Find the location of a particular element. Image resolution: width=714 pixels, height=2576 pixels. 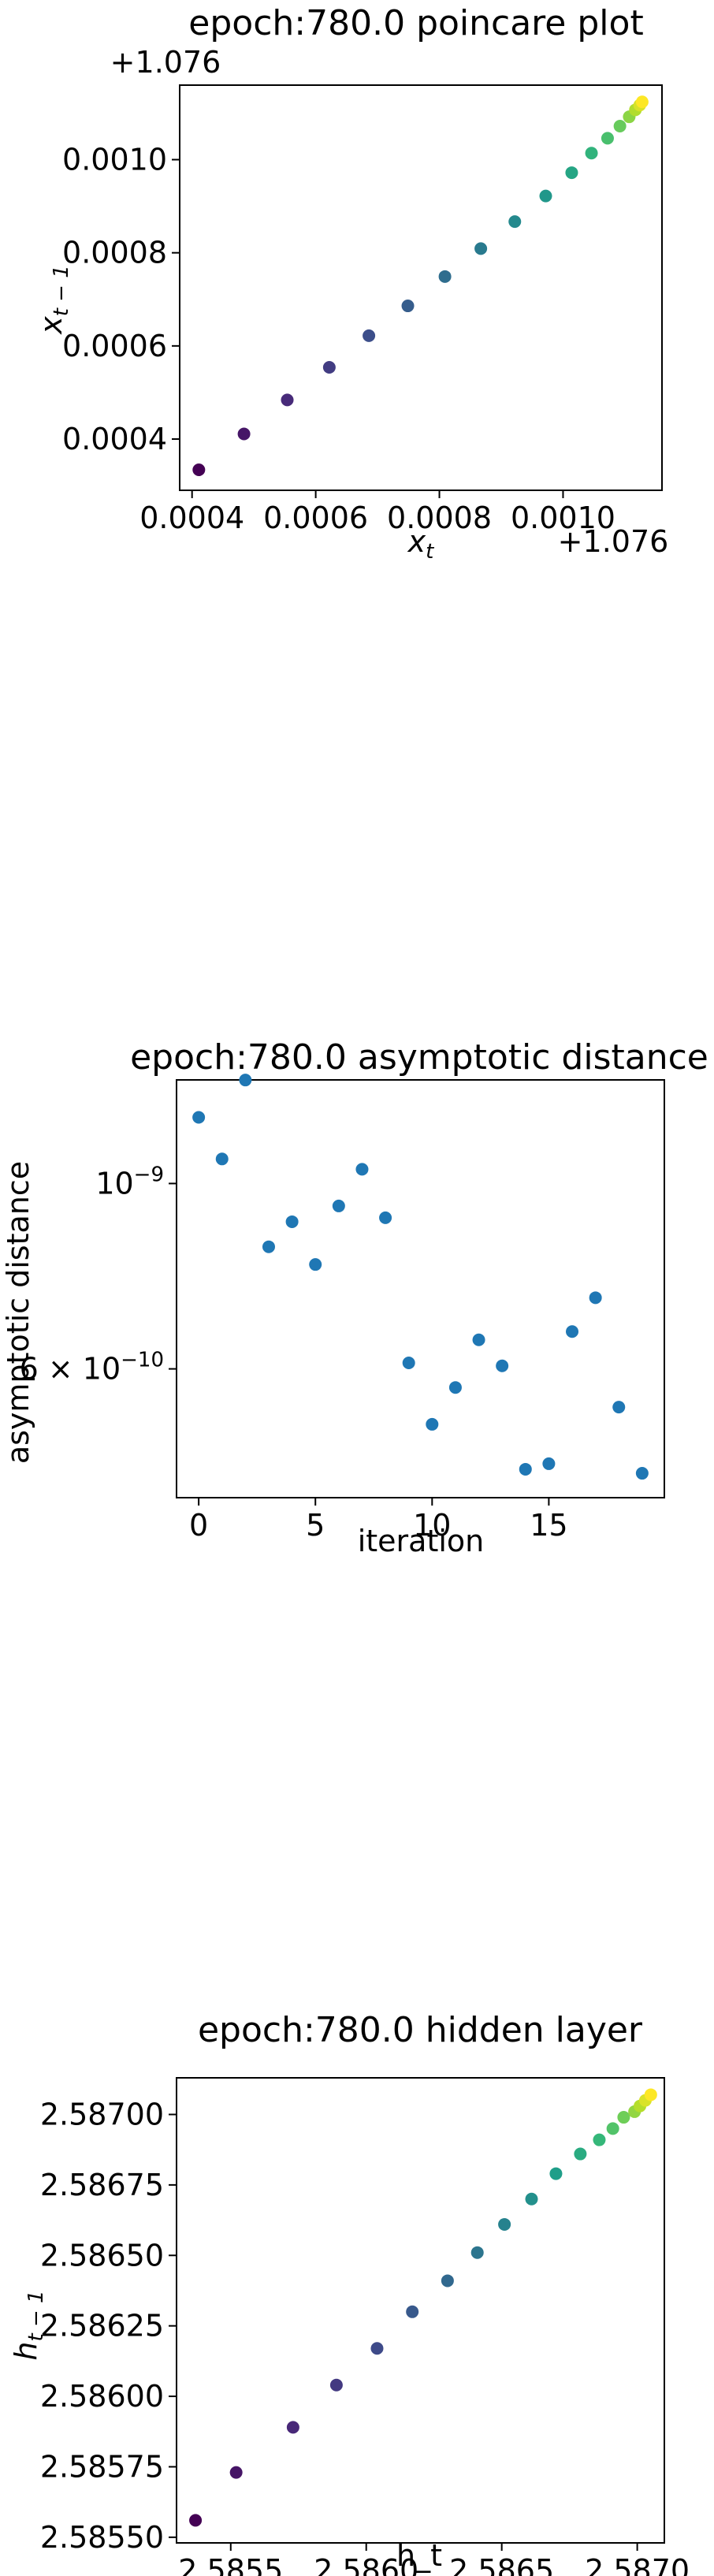

y-tick-label: 2.58550 is located at coordinates (102, 2537).